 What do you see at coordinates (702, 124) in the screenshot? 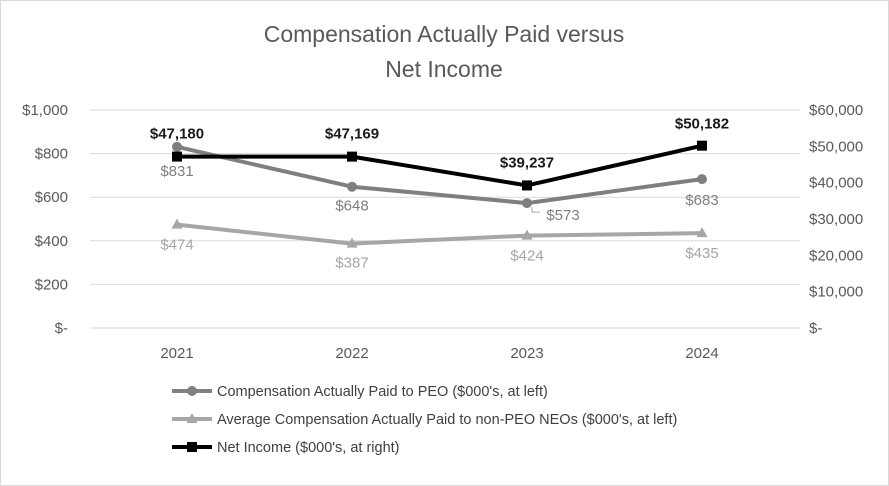
I see `net-income-data-label: $50,182` at bounding box center [702, 124].